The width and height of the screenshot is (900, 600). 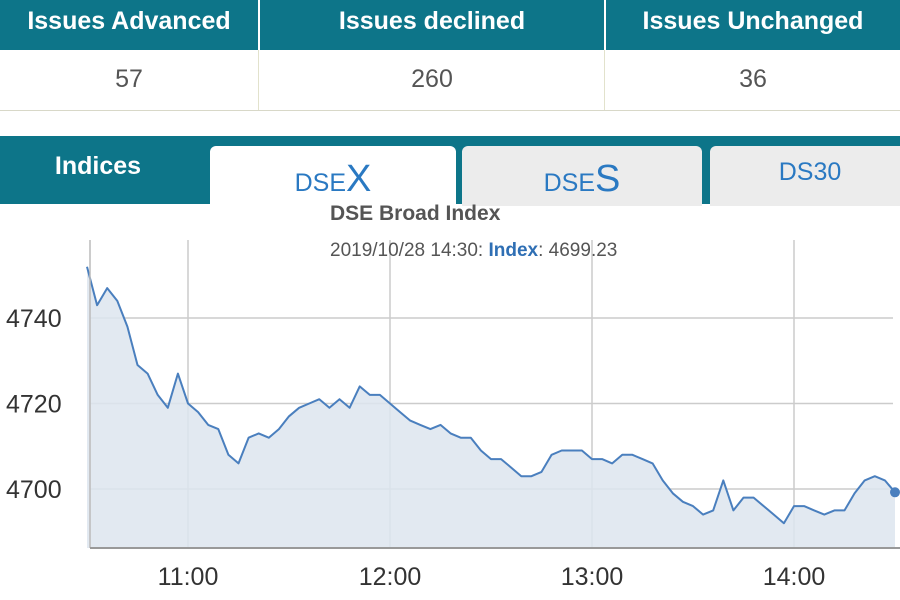 What do you see at coordinates (415, 213) in the screenshot?
I see `chart-title: DSE Broad Index` at bounding box center [415, 213].